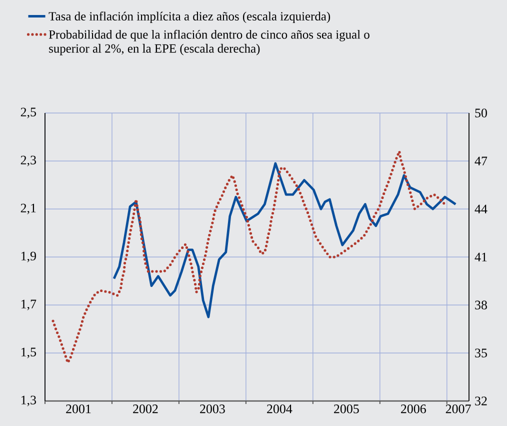 This screenshot has height=426, width=507. What do you see at coordinates (346, 409) in the screenshot?
I see `x-tick-label: 2005` at bounding box center [346, 409].